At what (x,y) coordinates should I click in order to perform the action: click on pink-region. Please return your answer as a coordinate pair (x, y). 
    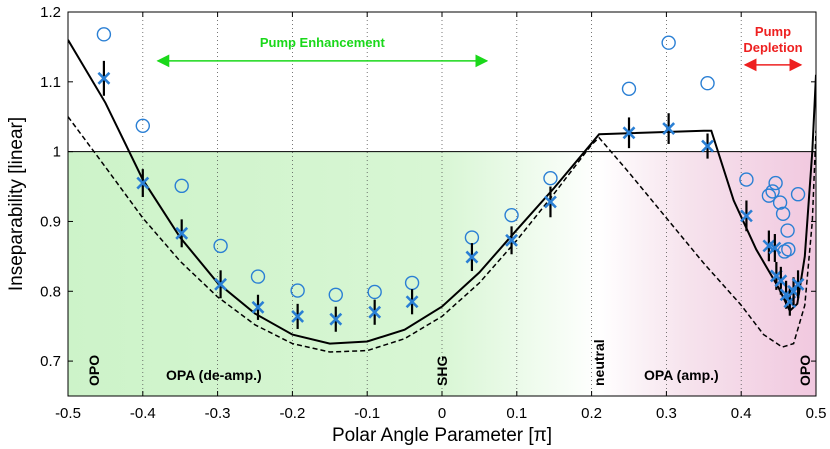
    Looking at the image, I should click on (707, 273).